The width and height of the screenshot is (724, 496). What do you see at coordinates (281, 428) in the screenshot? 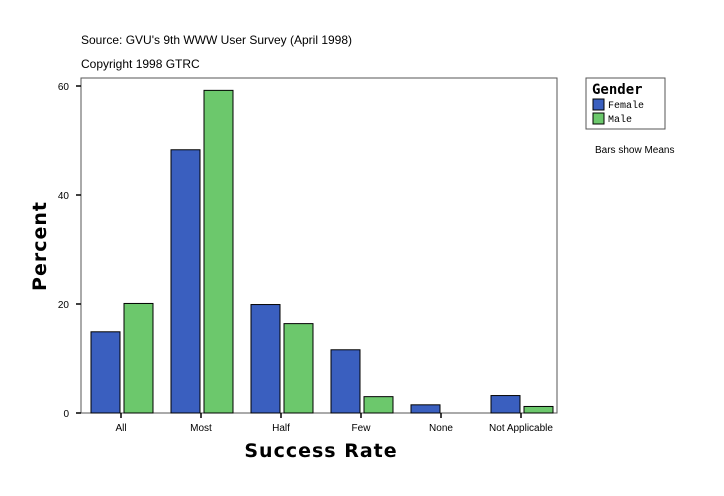
I see `x-tick-label: Half` at bounding box center [281, 428].